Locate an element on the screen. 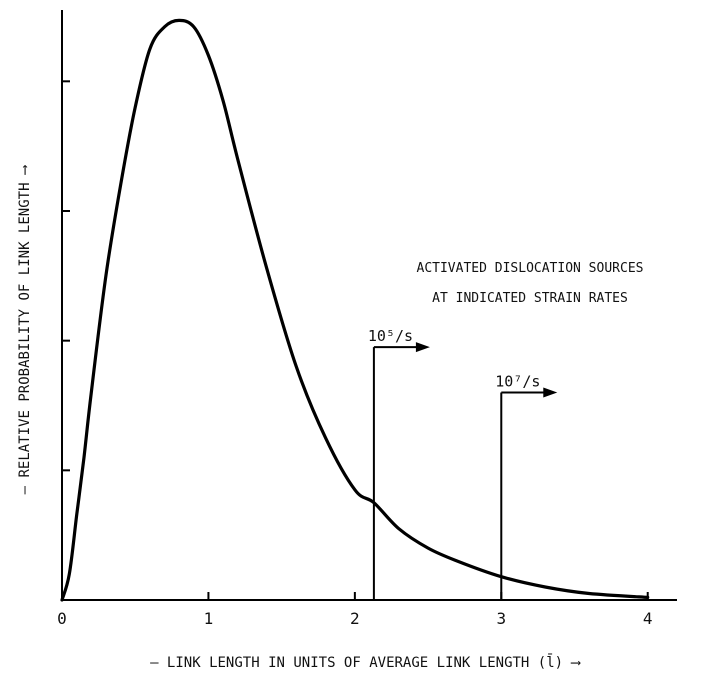 This screenshot has height=675, width=708. annotation-heading-line2: AT INDICATED STRAIN RATES is located at coordinates (530, 298).